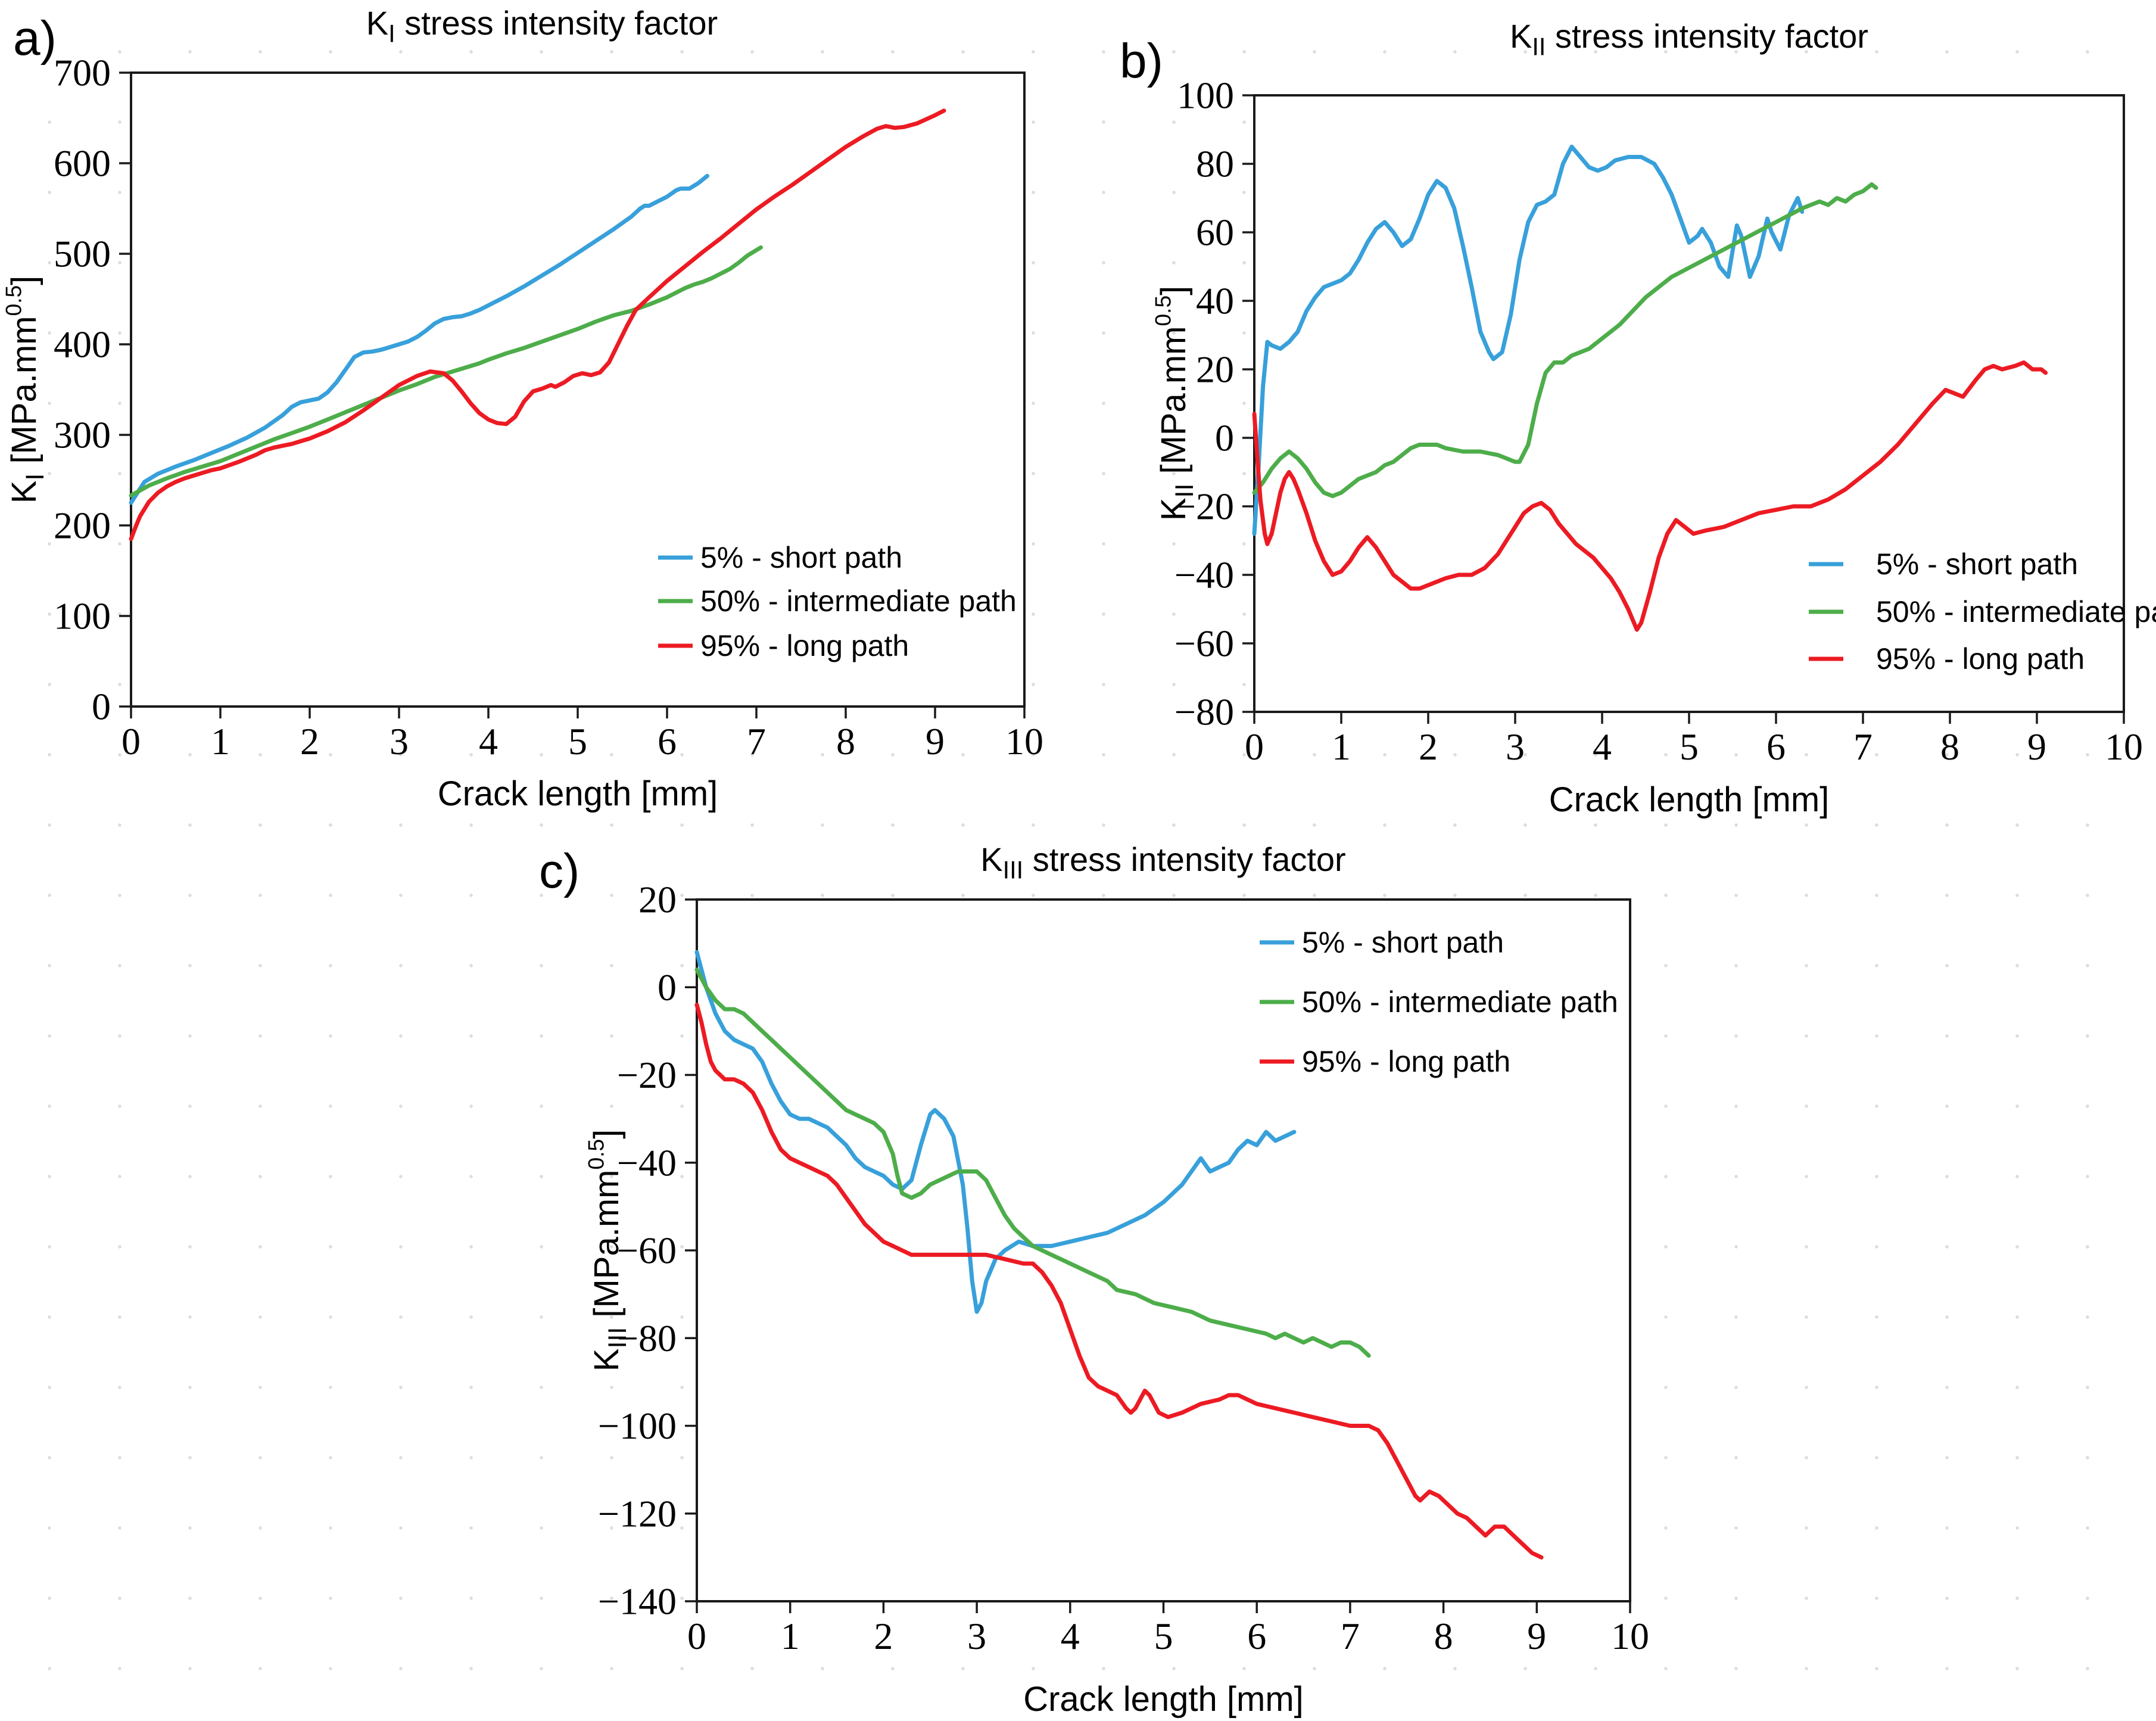  I want to click on y-axis-title: KI [MPa.mm0.5], so click(25, 390).